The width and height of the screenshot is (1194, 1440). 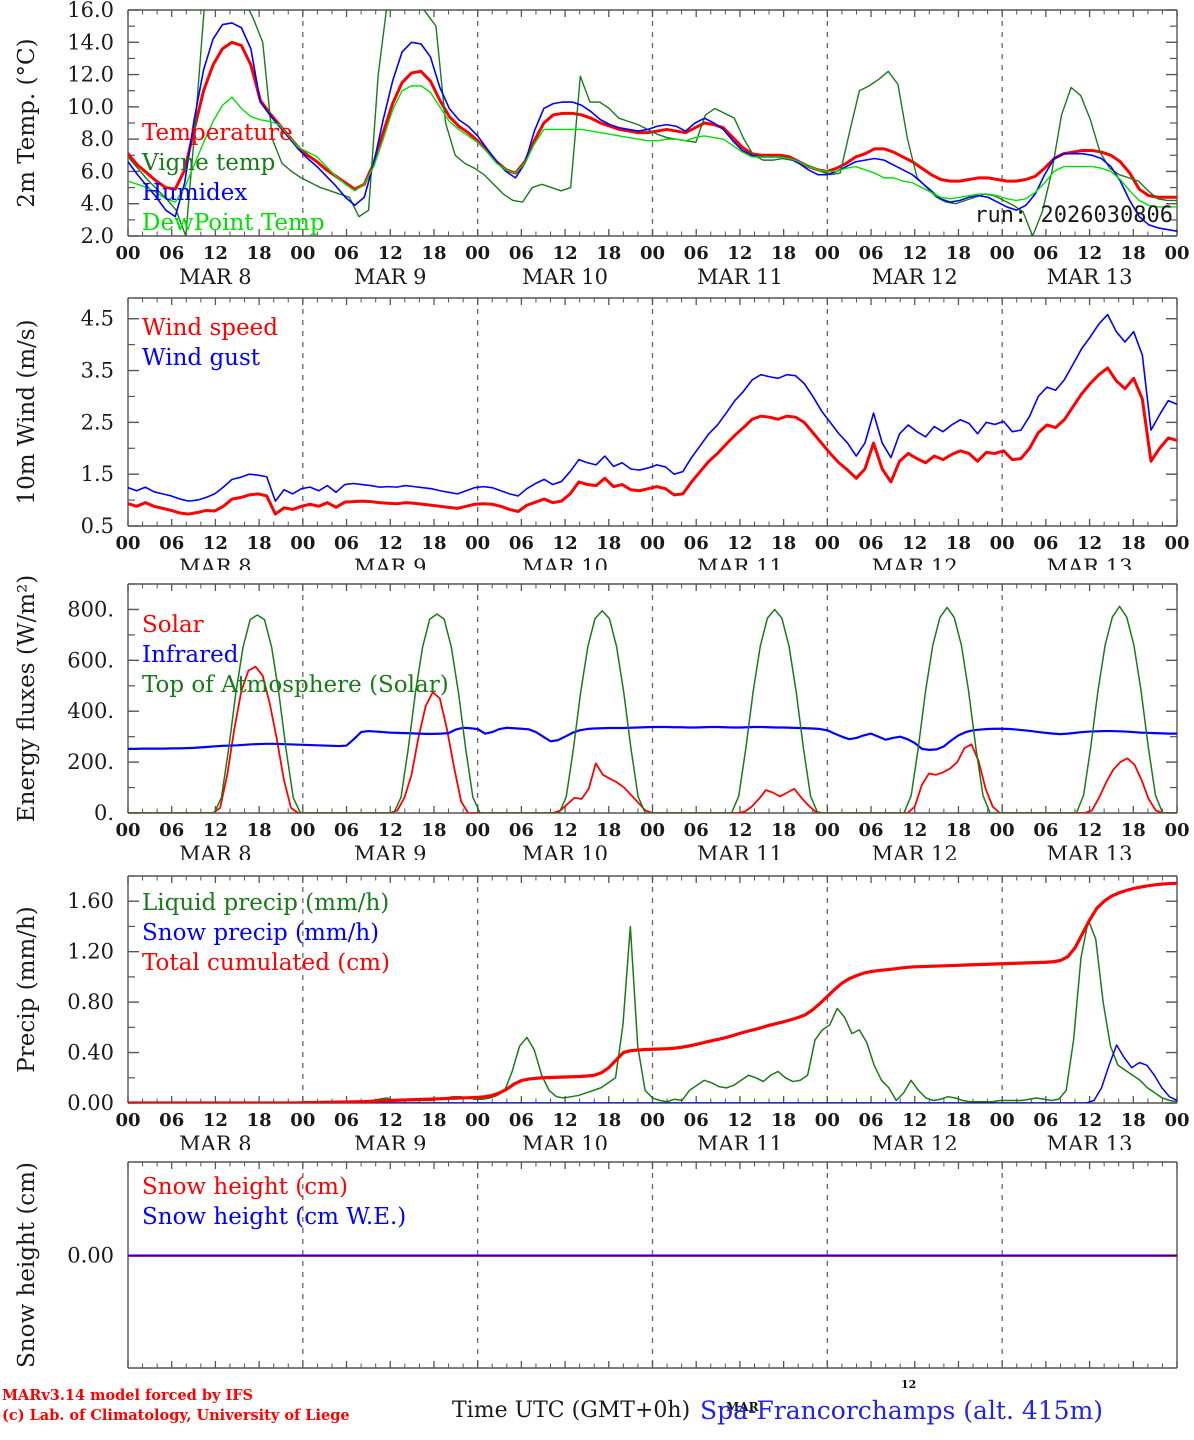 What do you see at coordinates (97, 171) in the screenshot?
I see `y-tick-label: 6.0` at bounding box center [97, 171].